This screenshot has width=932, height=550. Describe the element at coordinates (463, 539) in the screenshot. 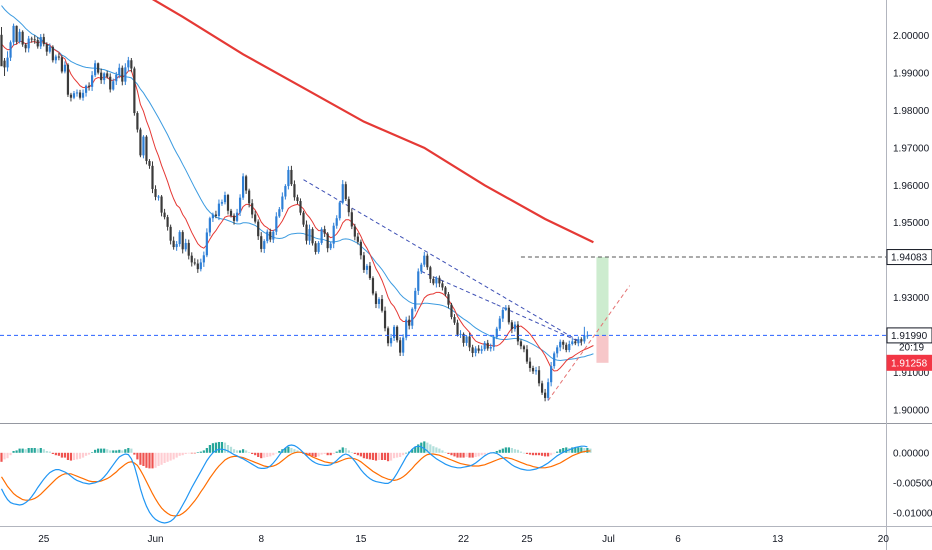

I see `time-axis: 25 Jun 8 15 22 25 Jul 6 13 20` at that location.